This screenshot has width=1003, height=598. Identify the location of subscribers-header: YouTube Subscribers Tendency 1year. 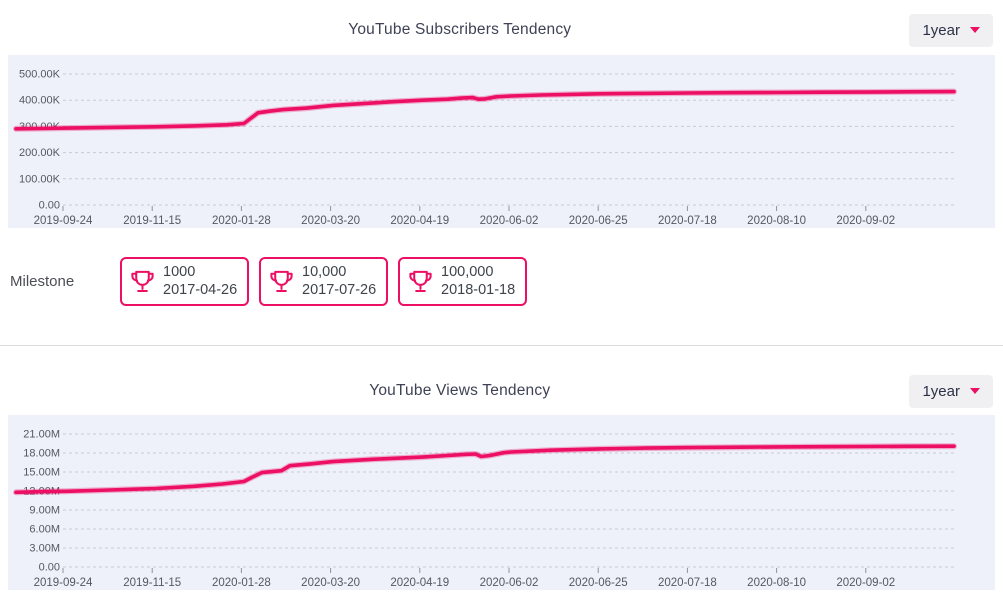
(501, 24).